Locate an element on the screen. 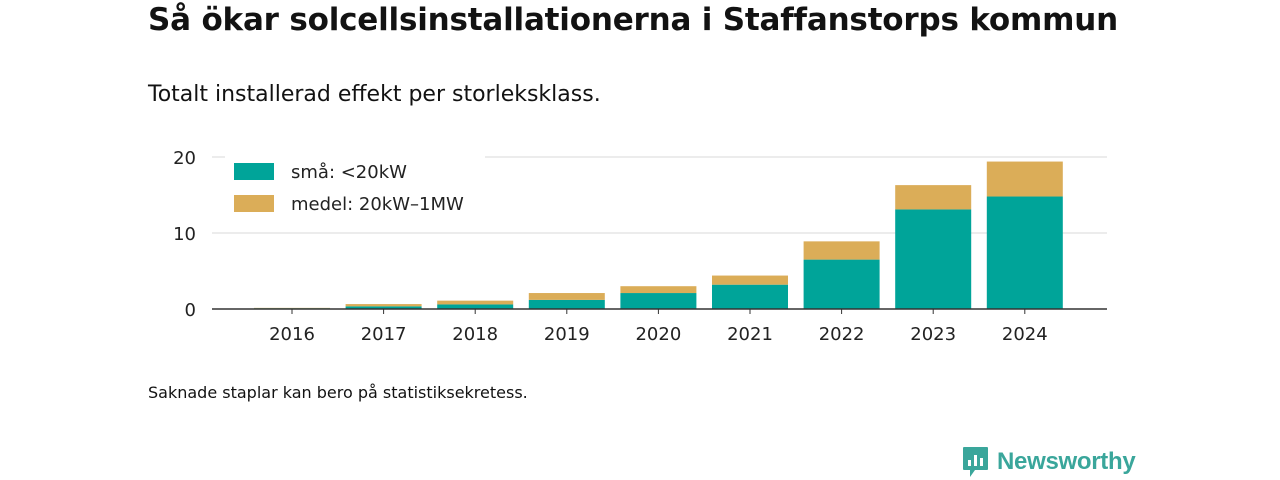  bar-medel-2020 is located at coordinates (658, 290).